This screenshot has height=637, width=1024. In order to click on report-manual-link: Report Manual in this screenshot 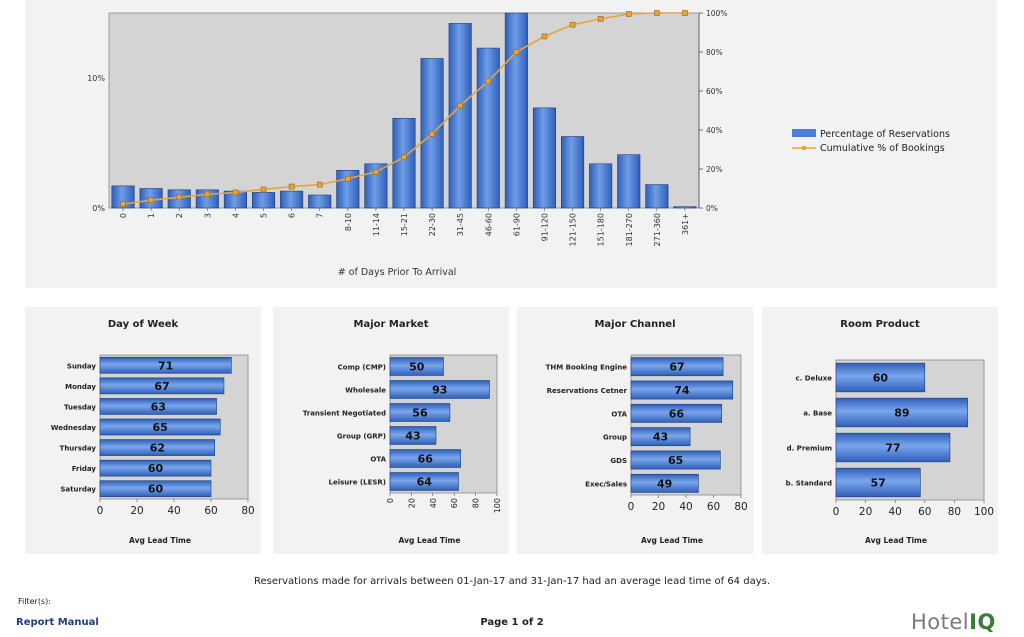, I will do `click(57, 622)`.